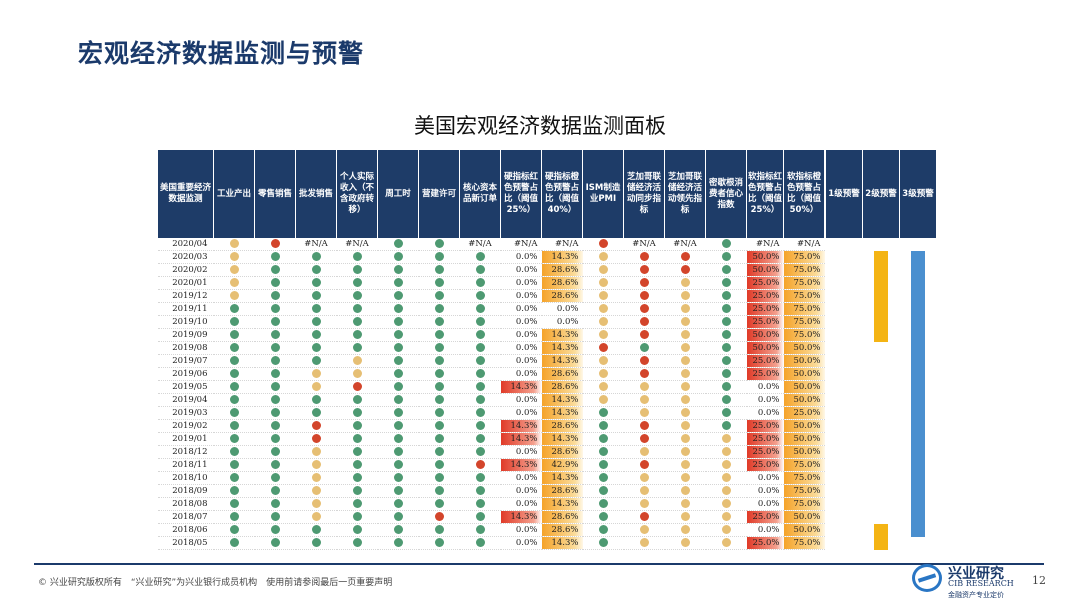 This screenshot has width=1080, height=608. Describe the element at coordinates (185, 491) in the screenshot. I see `row-date: 2018/09` at that location.